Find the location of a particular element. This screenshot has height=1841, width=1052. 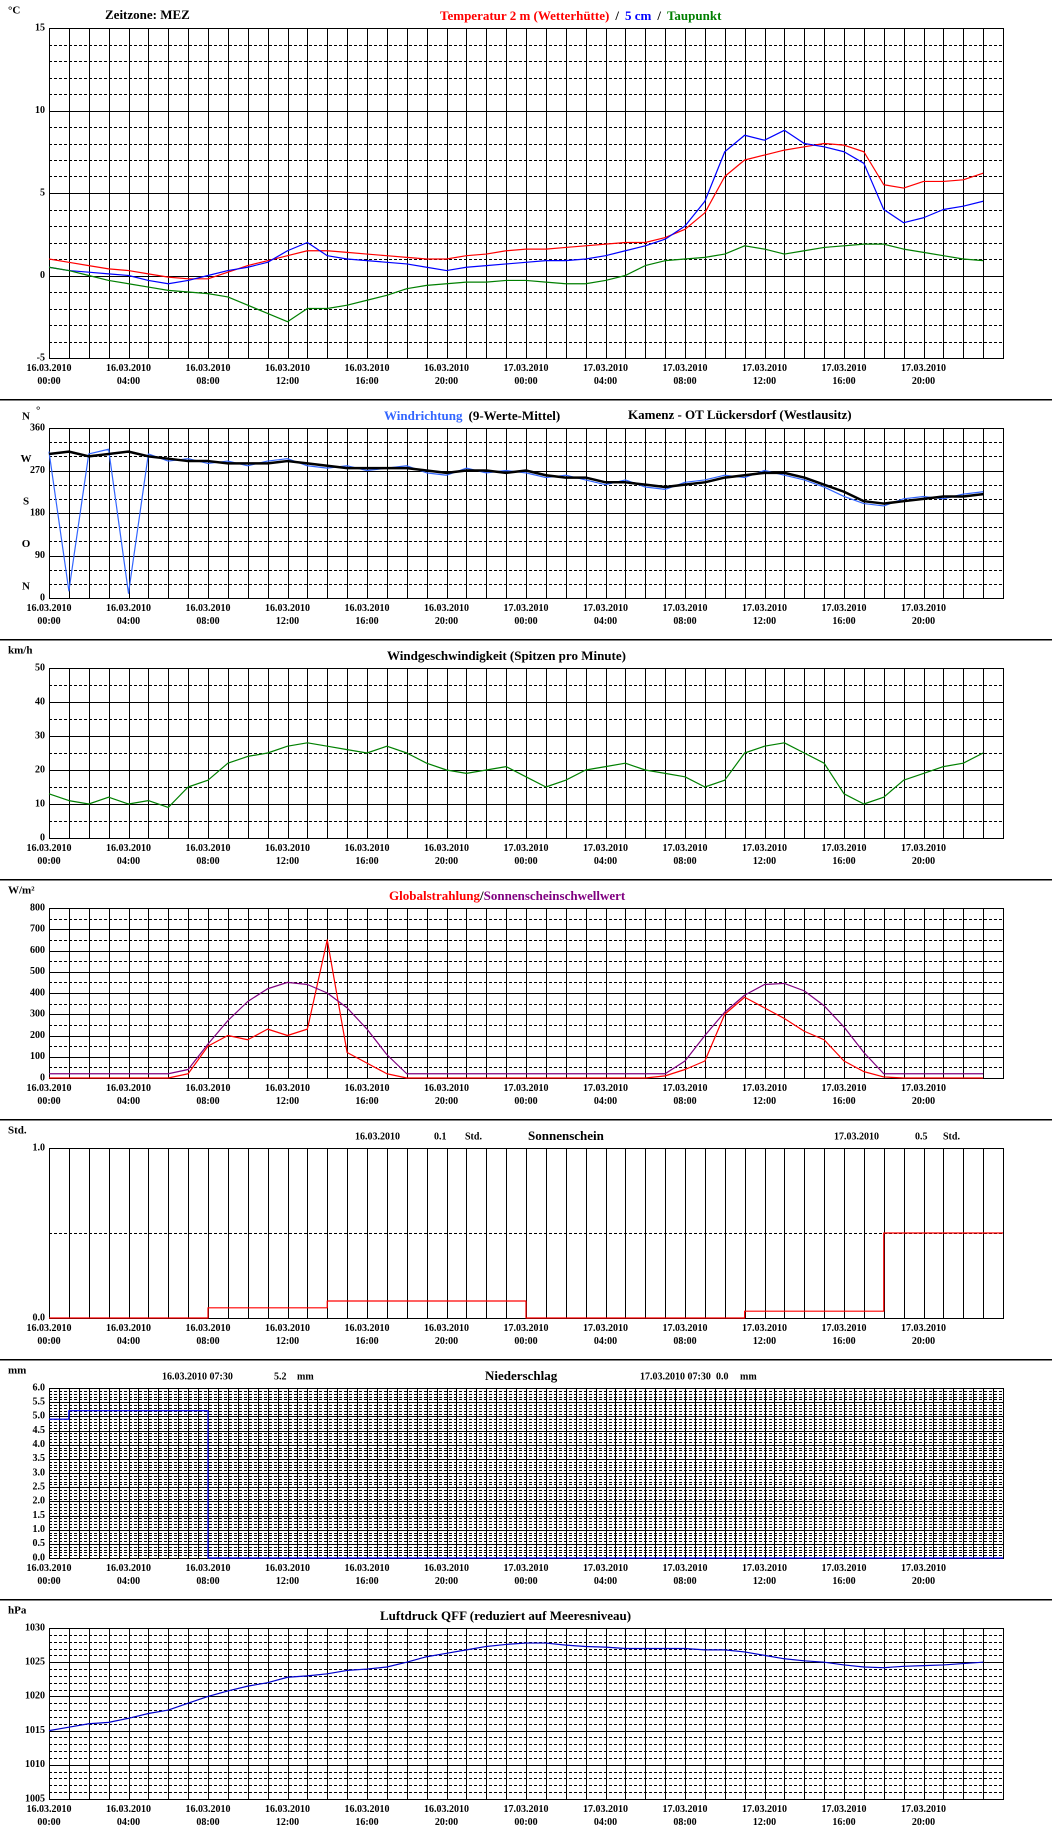

y-tick-label: 1025 is located at coordinates (35, 1661).